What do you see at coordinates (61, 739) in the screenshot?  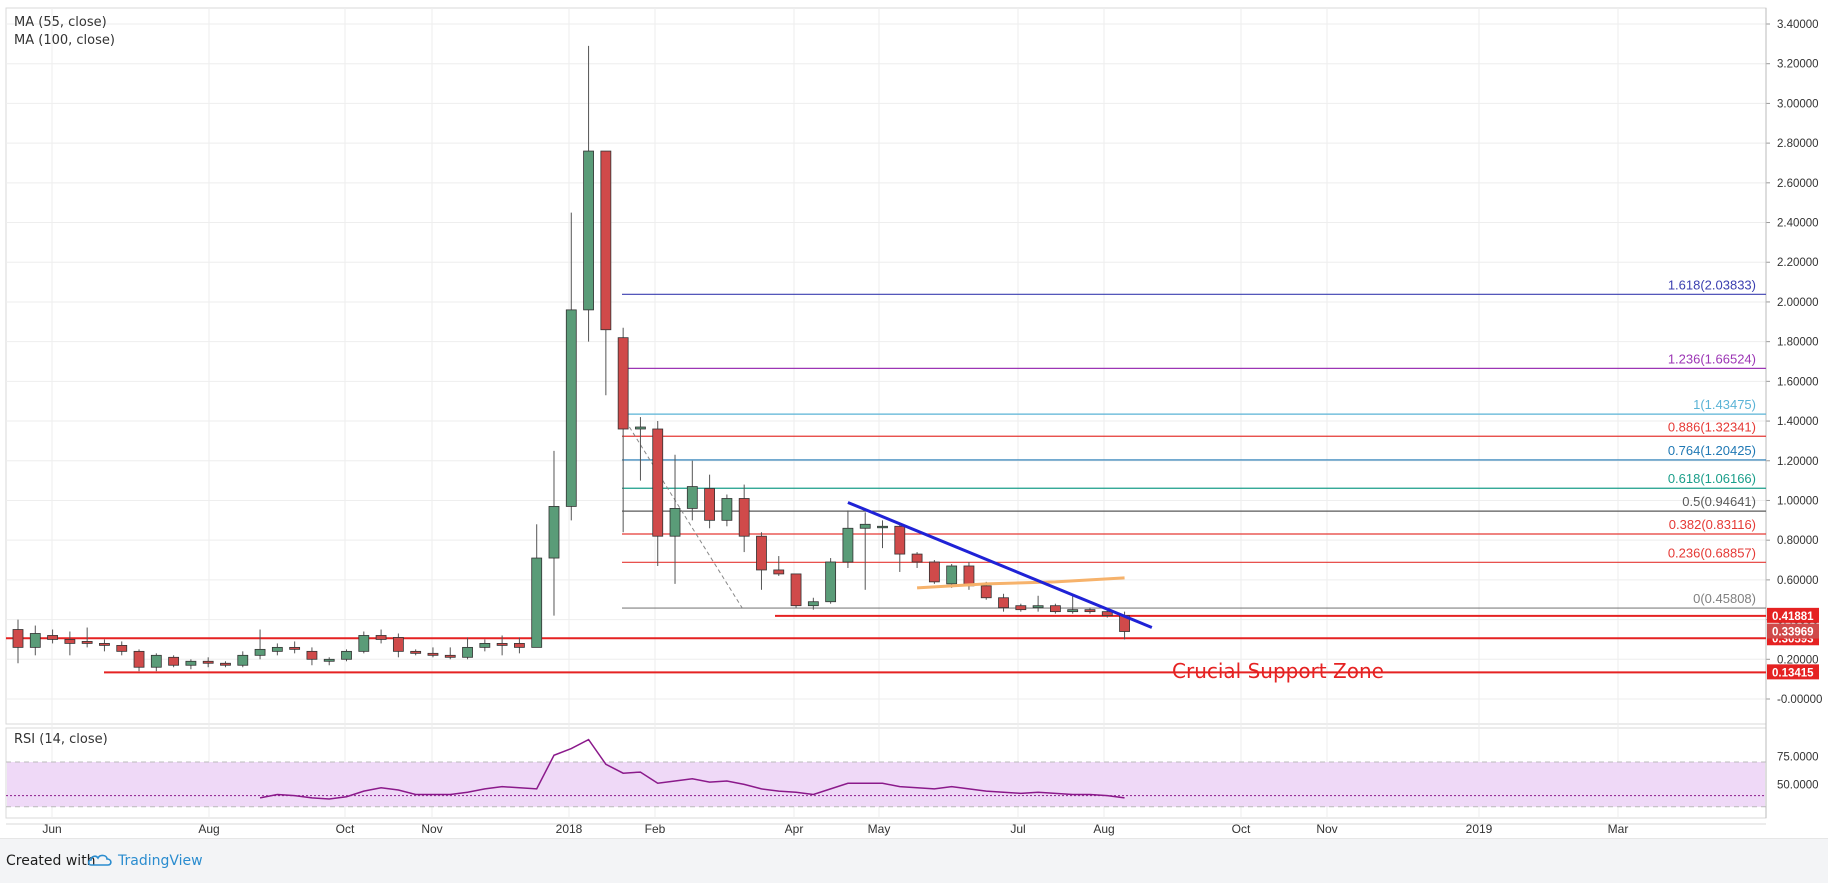 I see `rsi-indicator-label: RSI (14, close)` at bounding box center [61, 739].